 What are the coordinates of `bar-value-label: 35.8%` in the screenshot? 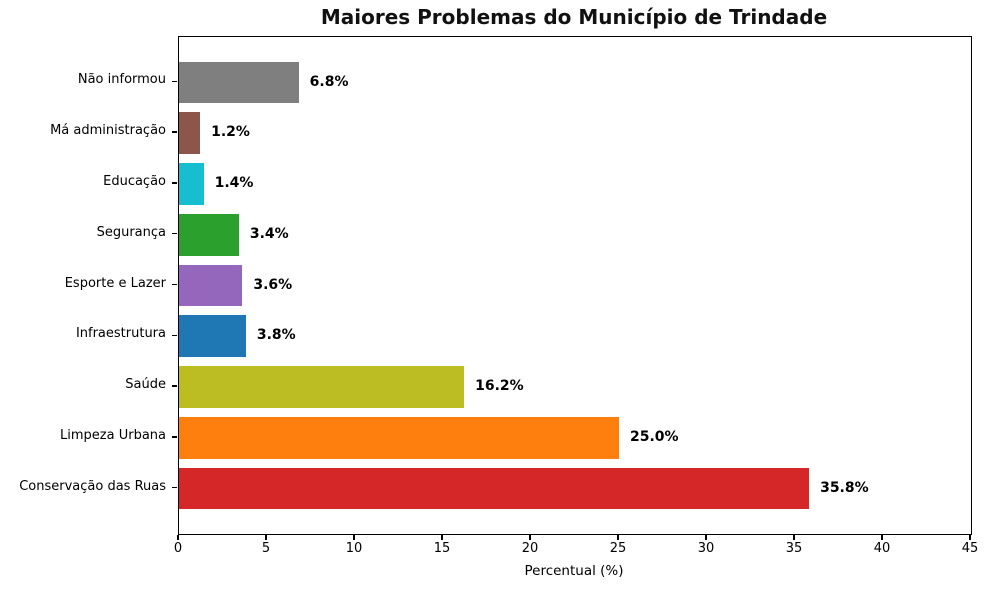 It's located at (844, 487).